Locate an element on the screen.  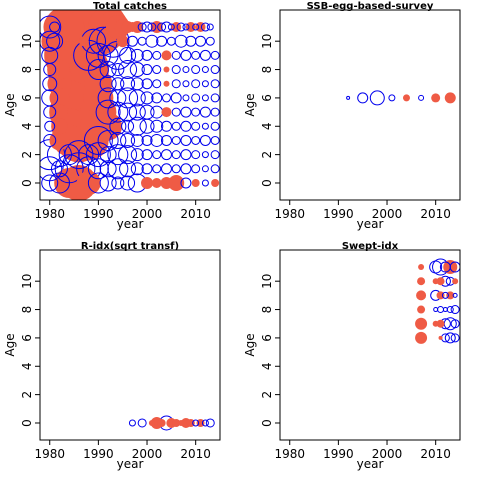
x-axis-label: year is located at coordinates (370, 224).